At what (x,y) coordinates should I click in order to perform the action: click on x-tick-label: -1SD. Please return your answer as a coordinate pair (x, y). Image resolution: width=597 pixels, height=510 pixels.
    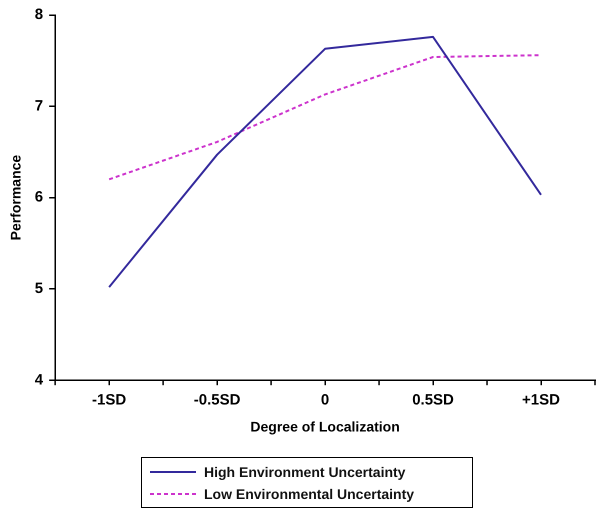
    Looking at the image, I should click on (109, 399).